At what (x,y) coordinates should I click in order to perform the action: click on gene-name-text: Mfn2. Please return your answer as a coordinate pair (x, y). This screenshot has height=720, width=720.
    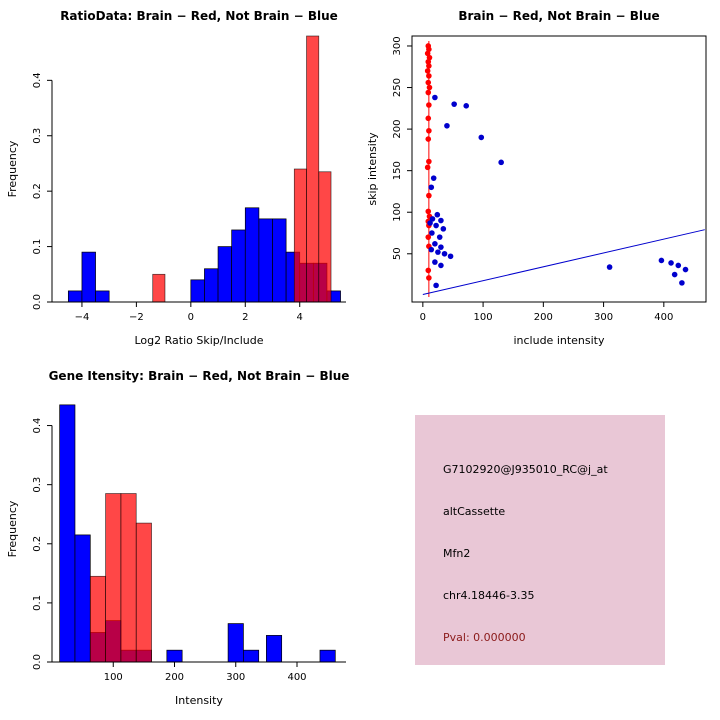
    Looking at the image, I should click on (457, 553).